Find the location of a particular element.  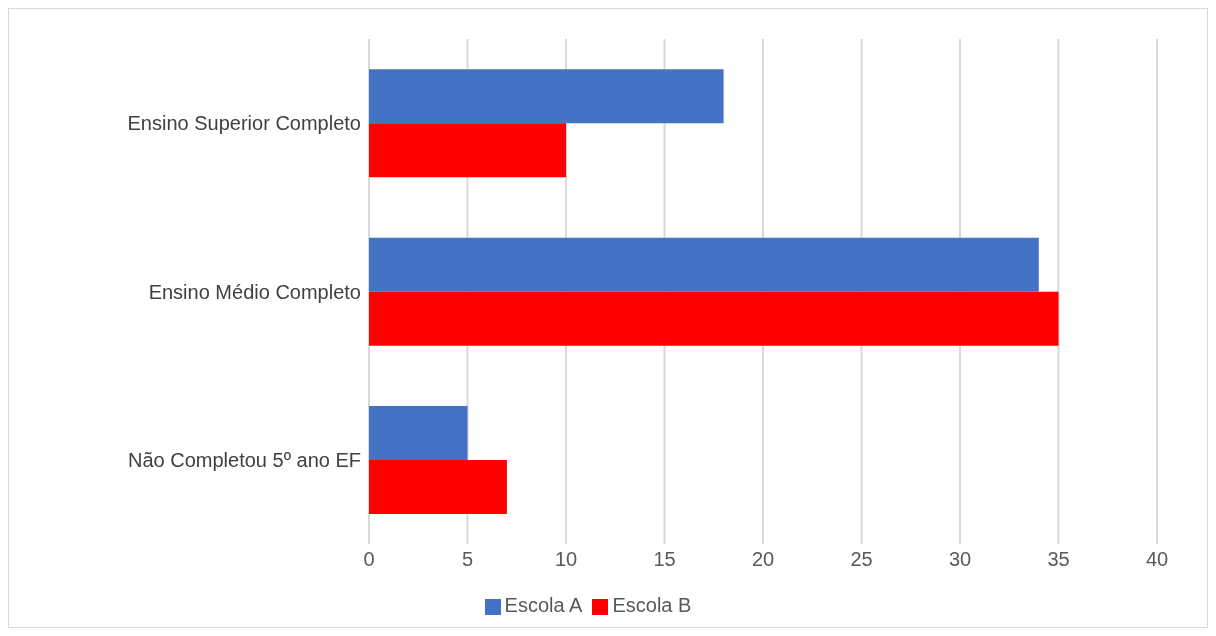

x-tick-label: 30 is located at coordinates (960, 559).